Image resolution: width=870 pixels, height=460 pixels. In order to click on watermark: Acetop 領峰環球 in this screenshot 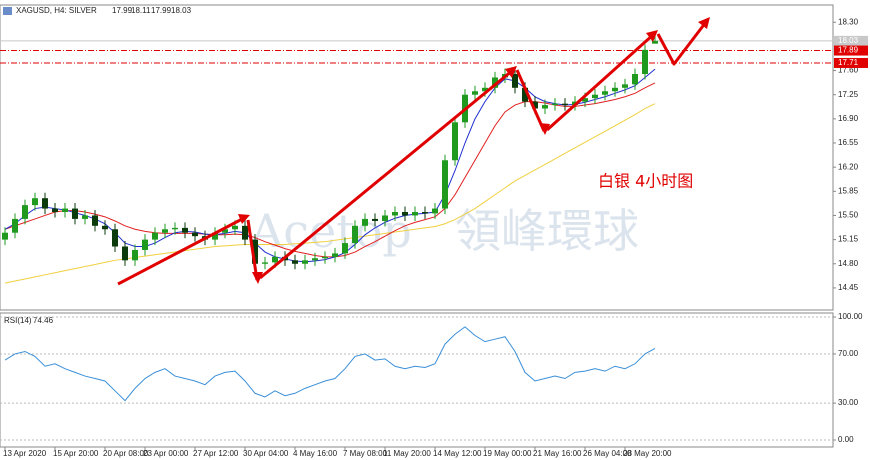, I will do `click(444, 231)`.